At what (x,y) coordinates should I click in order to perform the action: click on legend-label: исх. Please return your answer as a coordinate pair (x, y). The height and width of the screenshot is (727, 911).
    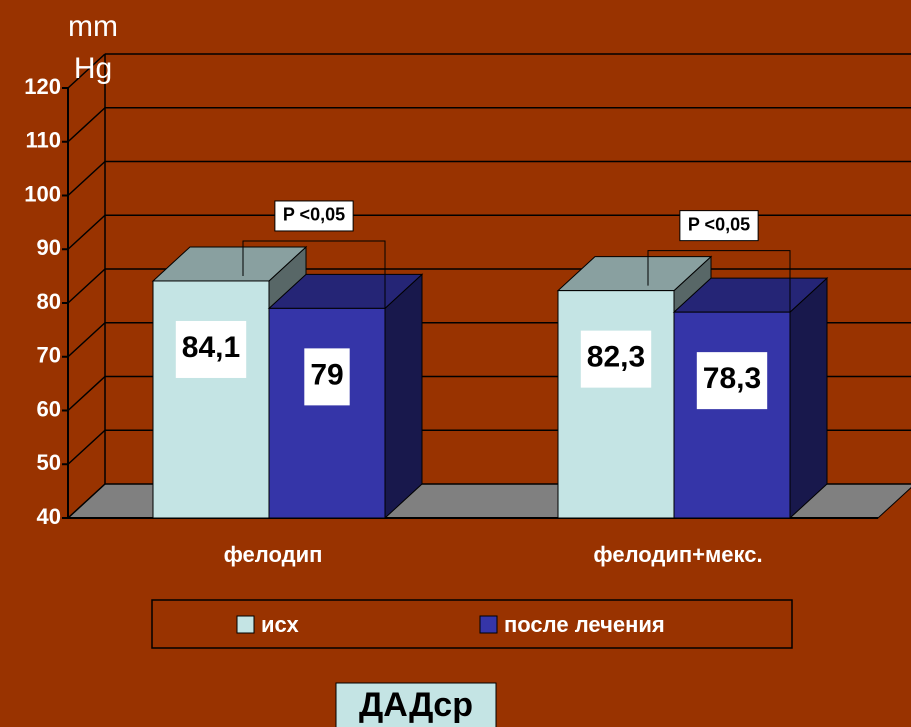
    Looking at the image, I should click on (280, 624).